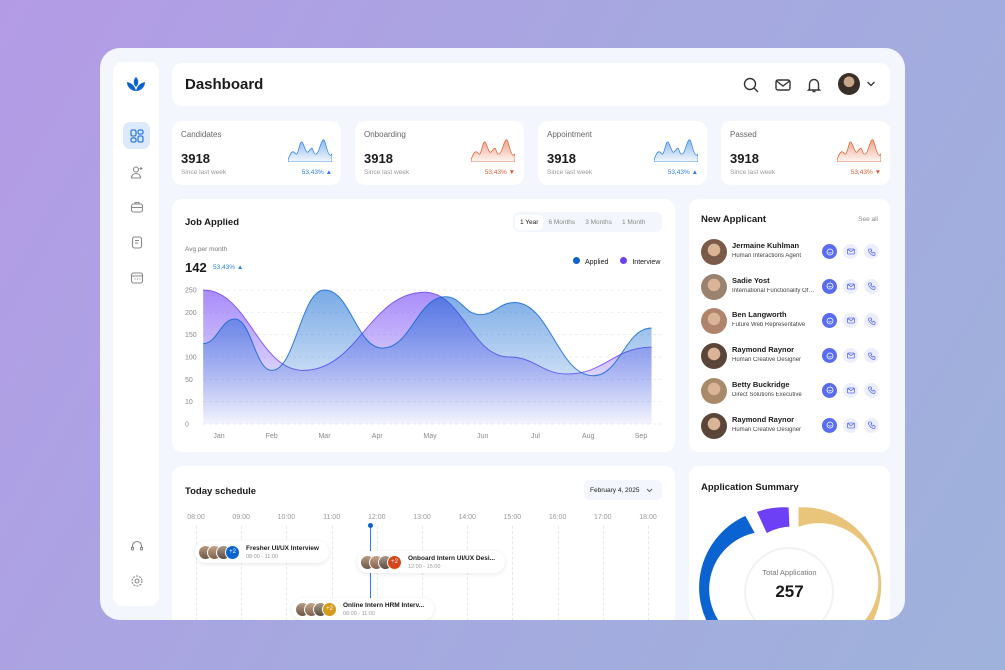  I want to click on area-applied, so click(427, 357).